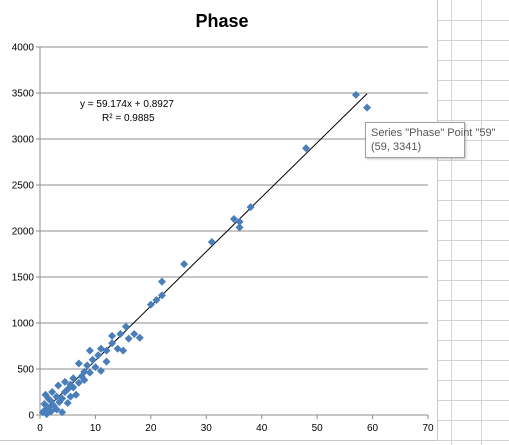 The height and width of the screenshot is (445, 509). What do you see at coordinates (23, 278) in the screenshot?
I see `y-tick-label: 1500` at bounding box center [23, 278].